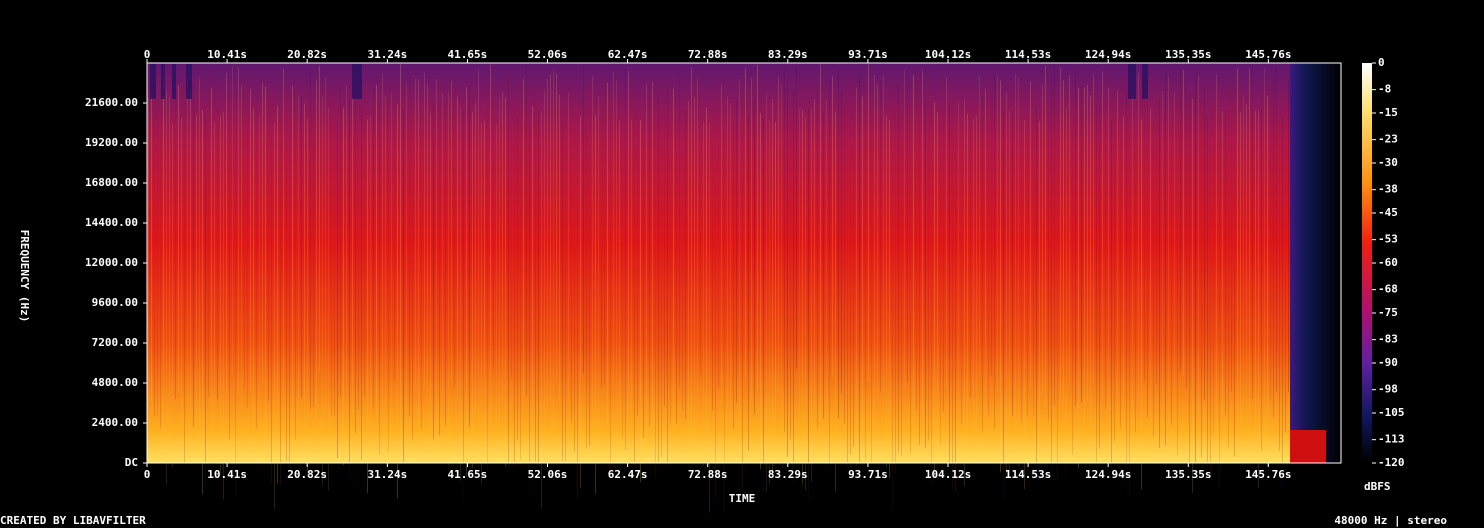 Image resolution: width=1484 pixels, height=528 pixels. Describe the element at coordinates (1145, 81) in the screenshot. I see `spectrogram-dark-band` at that location.